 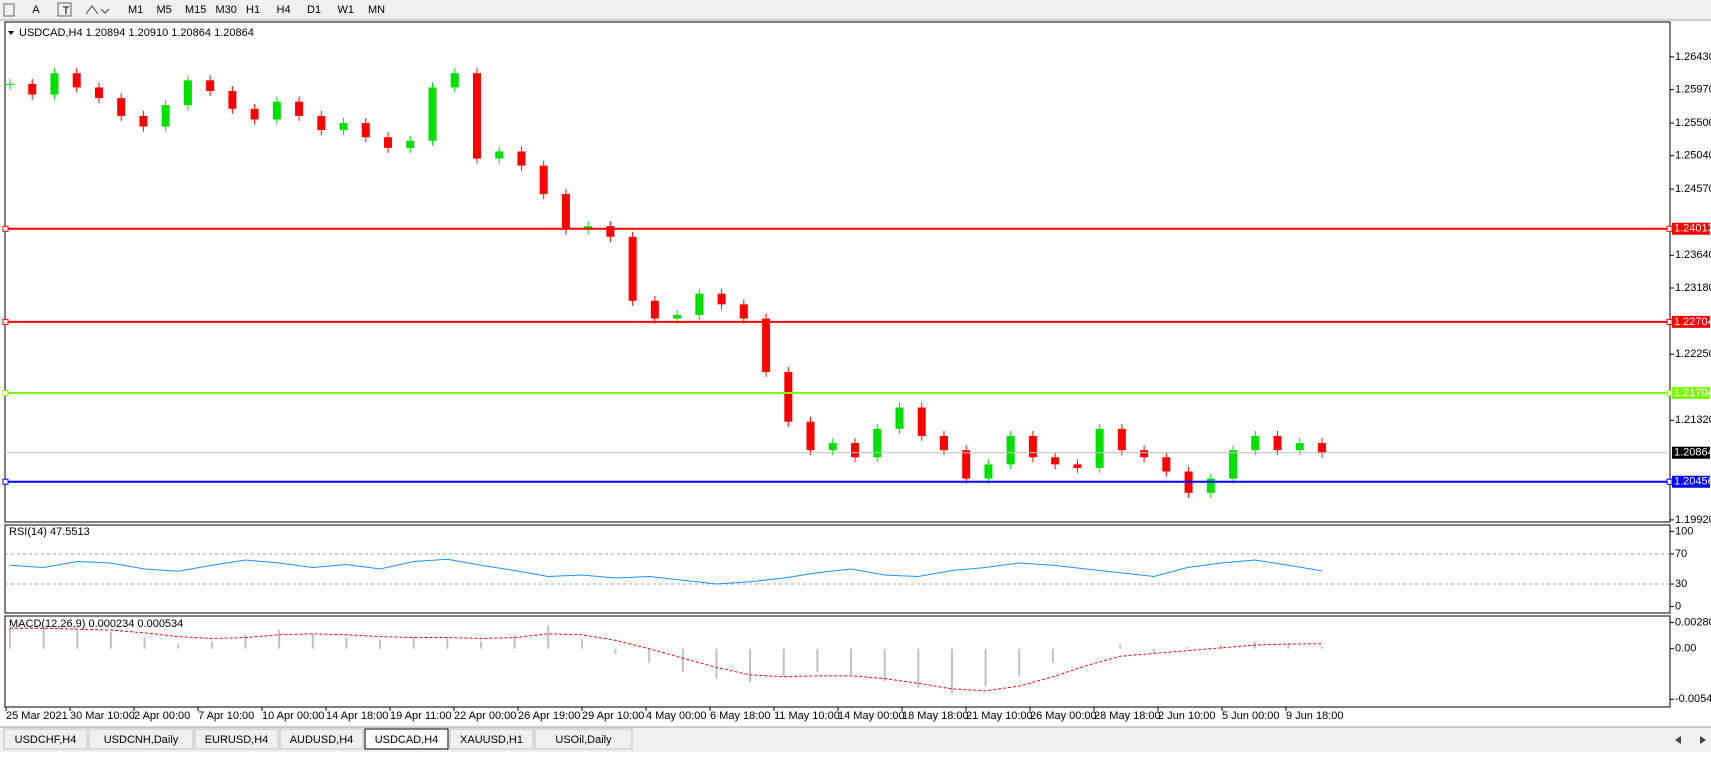 I want to click on tab-label: XAUUSD,H1, so click(x=491, y=740).